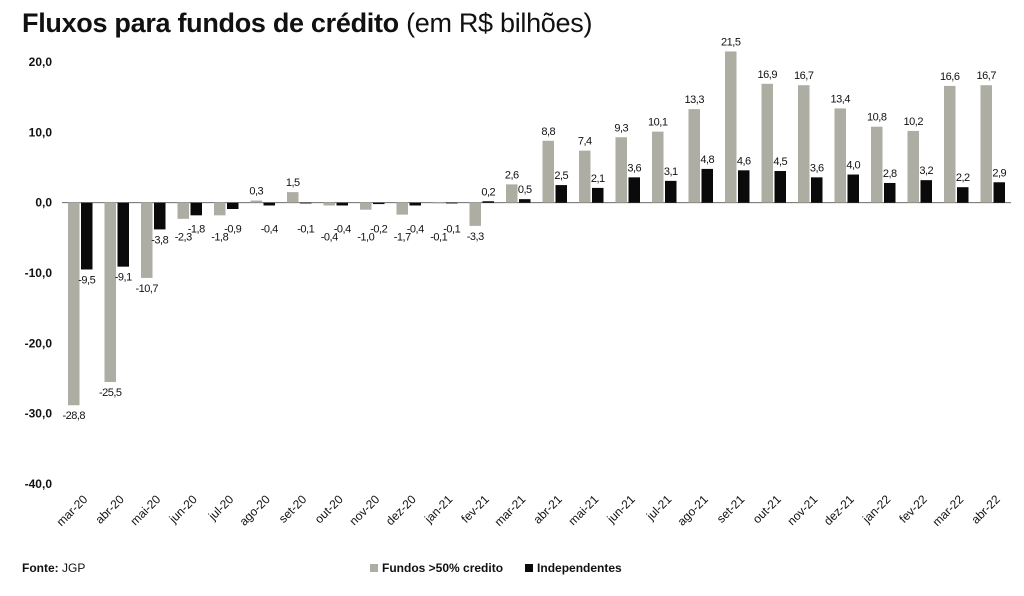 Image resolution: width=1024 pixels, height=596 pixels. Describe the element at coordinates (671, 172) in the screenshot. I see `data-label-independentes: 3,1` at that location.